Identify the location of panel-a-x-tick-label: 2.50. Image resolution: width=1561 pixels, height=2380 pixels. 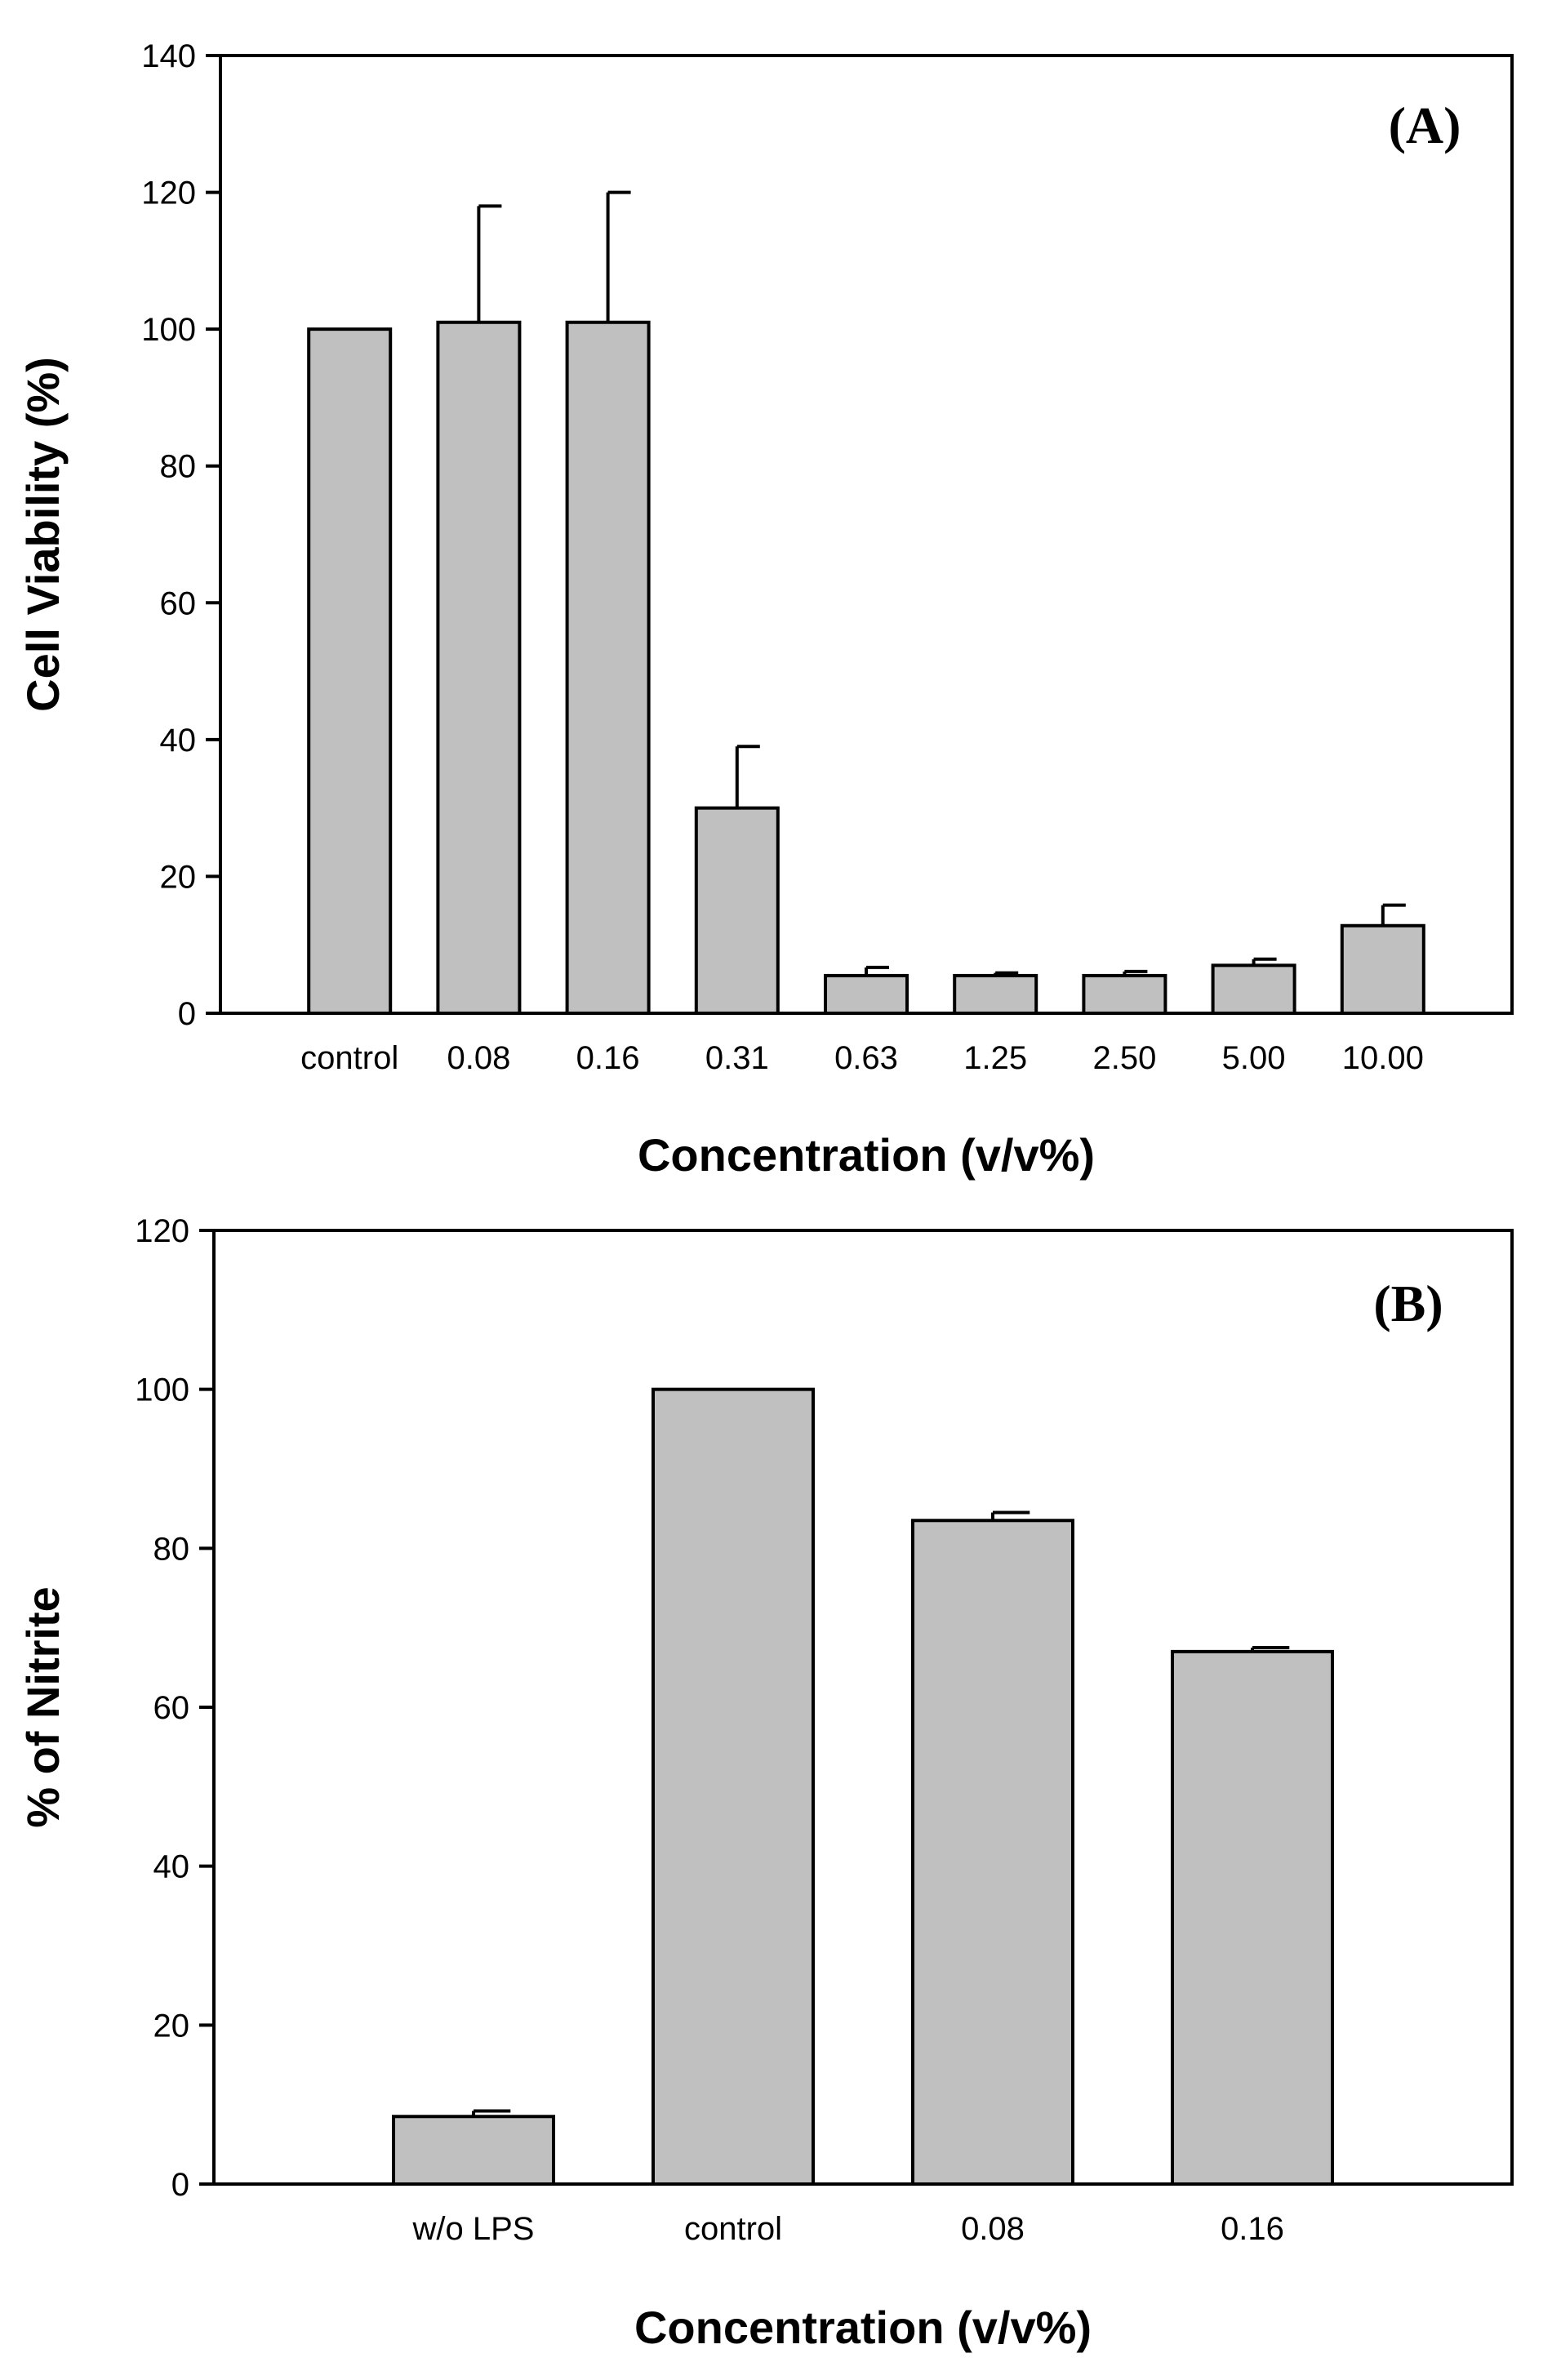
(1124, 1058).